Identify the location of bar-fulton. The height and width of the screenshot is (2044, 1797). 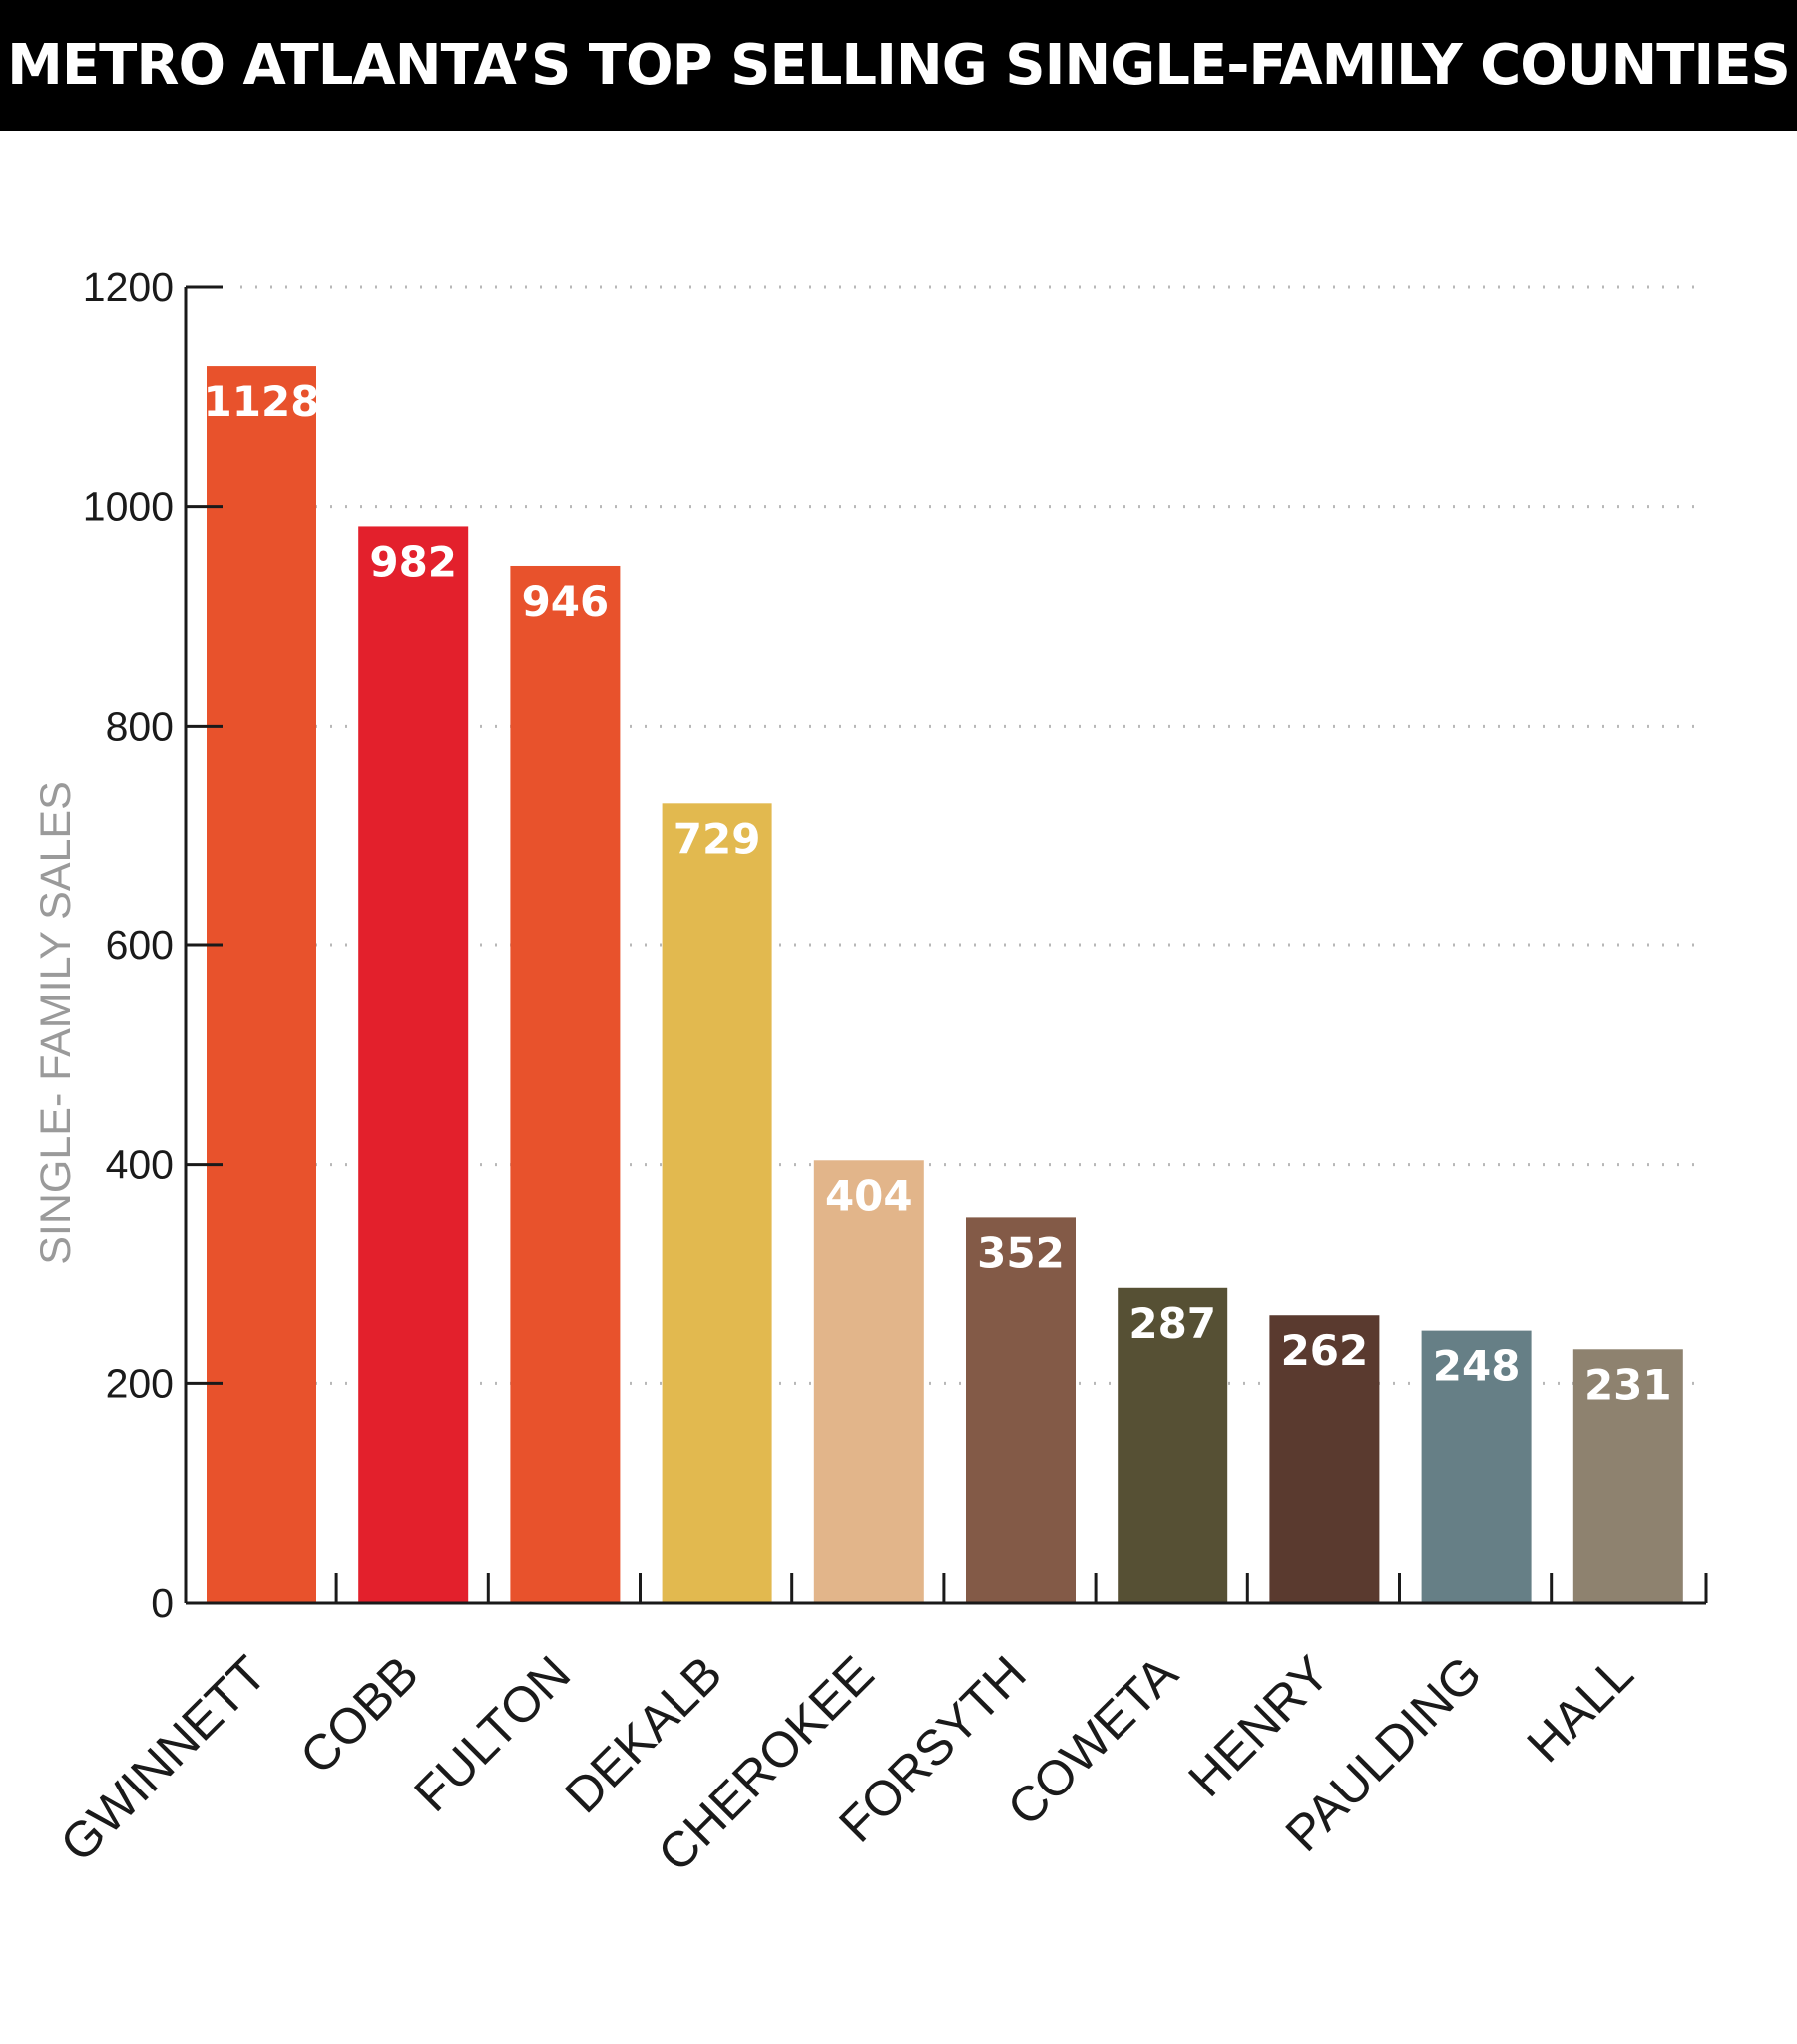
(565, 1084).